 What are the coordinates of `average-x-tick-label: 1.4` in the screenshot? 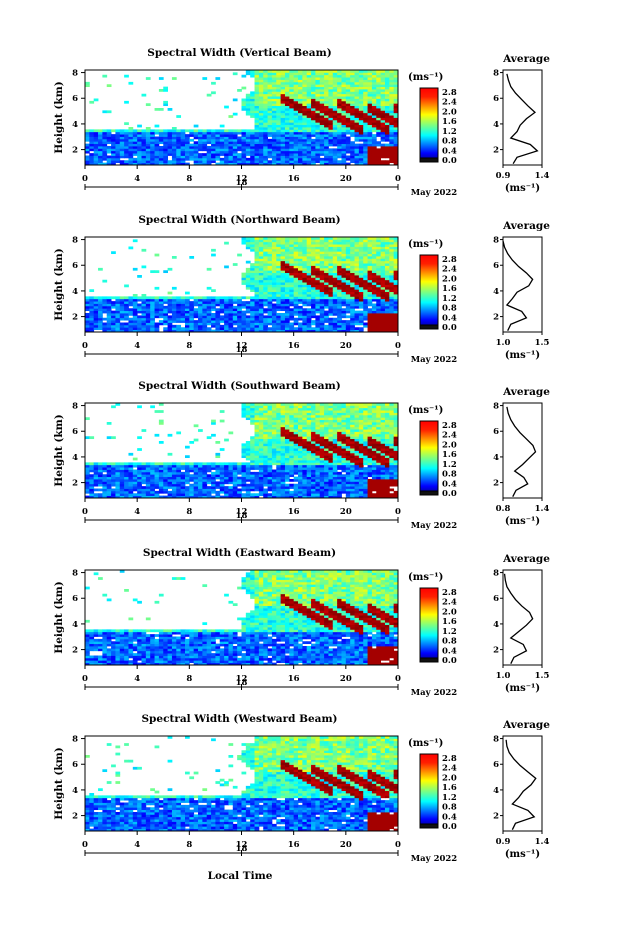 It's located at (542, 176).